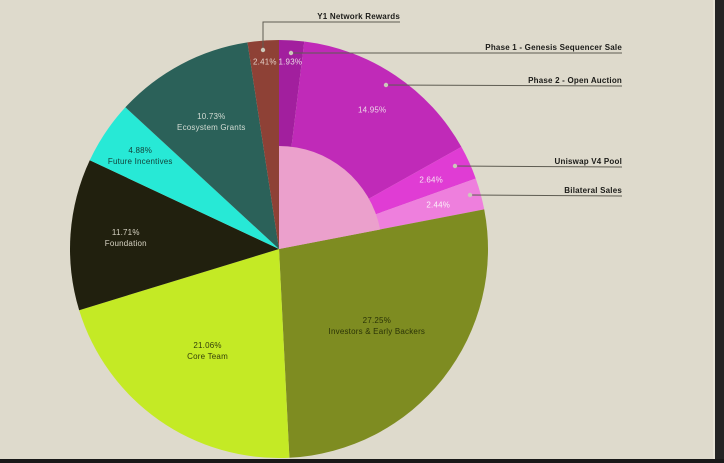 Image resolution: width=724 pixels, height=463 pixels. I want to click on window-edge-right, so click(718, 231).